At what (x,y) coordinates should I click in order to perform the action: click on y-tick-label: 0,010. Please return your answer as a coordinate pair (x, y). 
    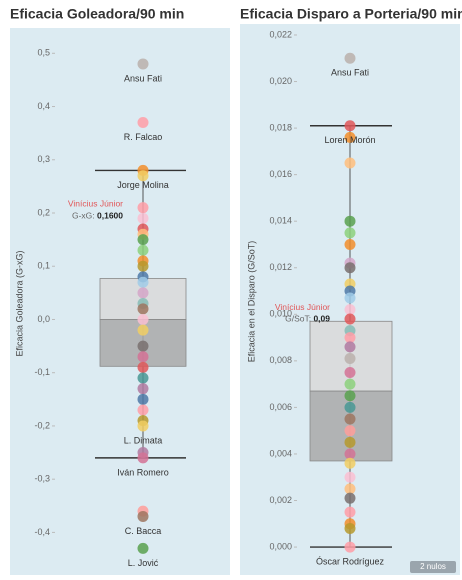
    Looking at the image, I should click on (280, 314).